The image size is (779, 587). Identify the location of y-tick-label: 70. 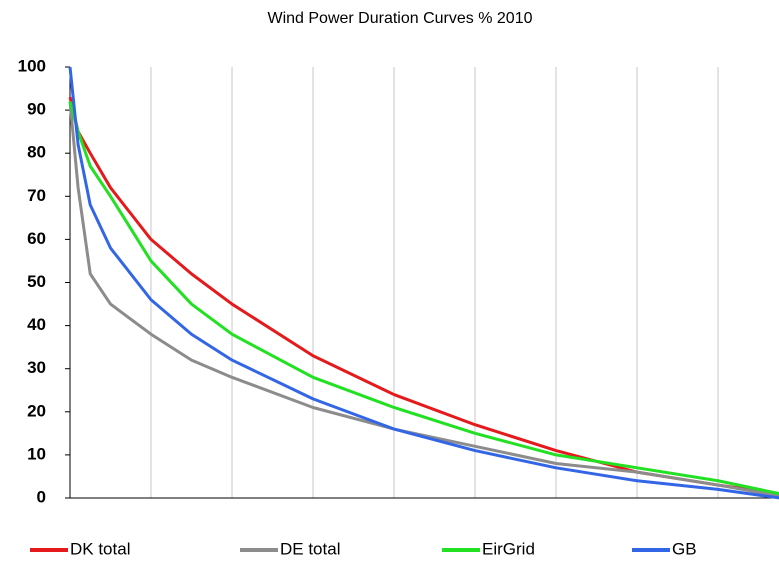
(36, 195).